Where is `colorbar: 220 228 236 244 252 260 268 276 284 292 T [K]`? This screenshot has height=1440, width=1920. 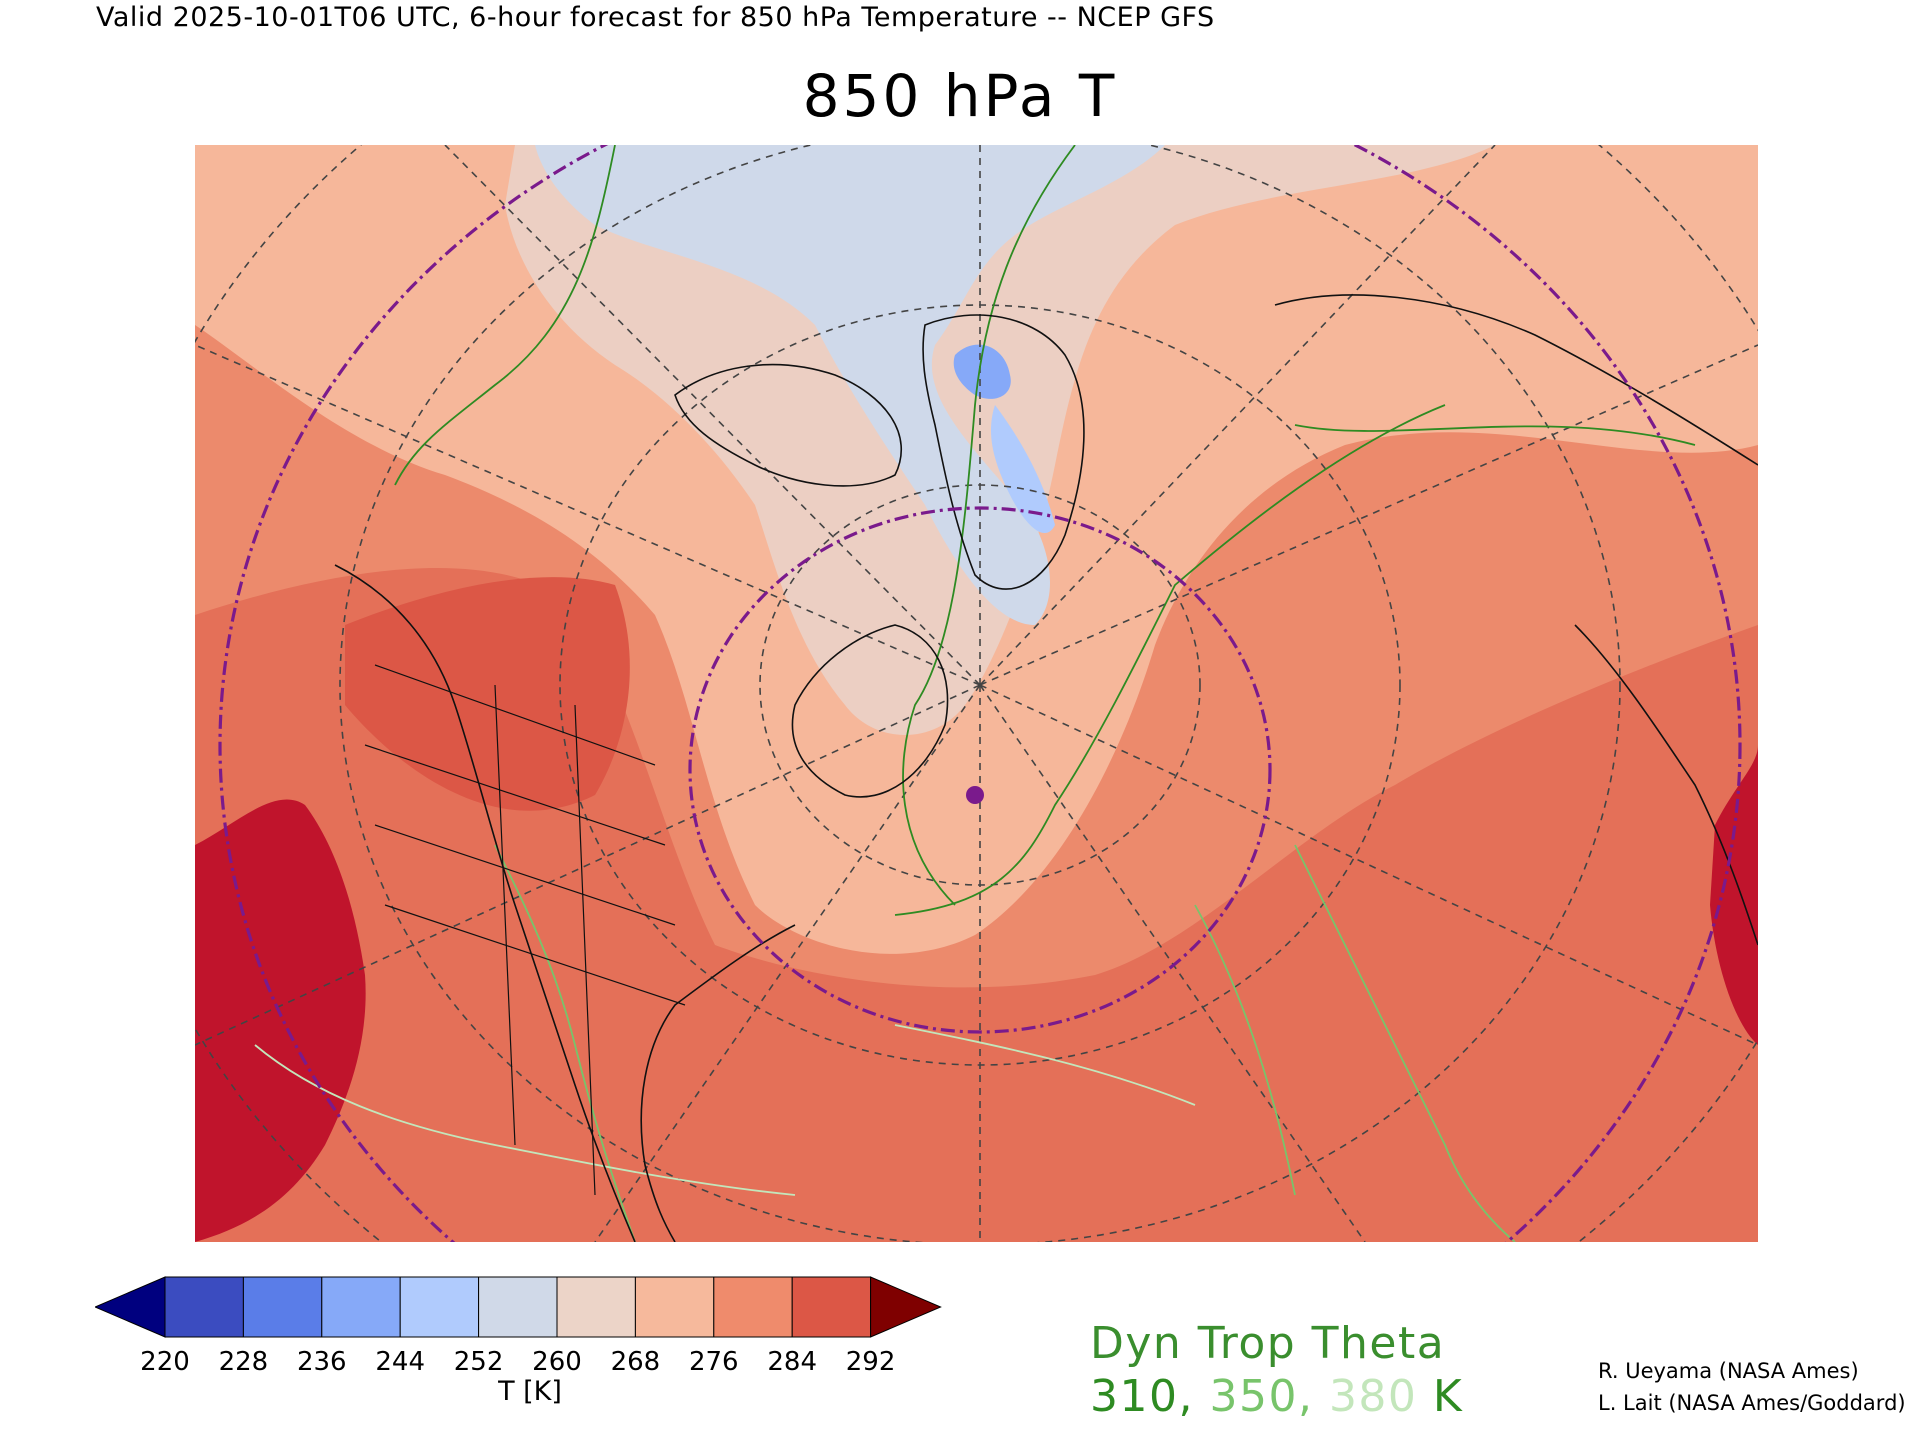
colorbar: 220 228 236 244 252 260 268 276 284 292 T [K] is located at coordinates (518, 1340).